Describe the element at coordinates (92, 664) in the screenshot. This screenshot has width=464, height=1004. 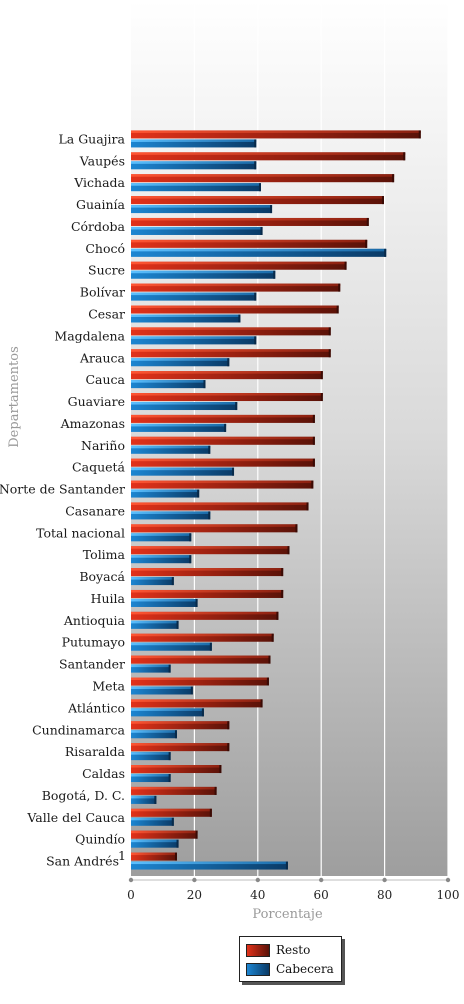
I see `category-label: Santander` at that location.